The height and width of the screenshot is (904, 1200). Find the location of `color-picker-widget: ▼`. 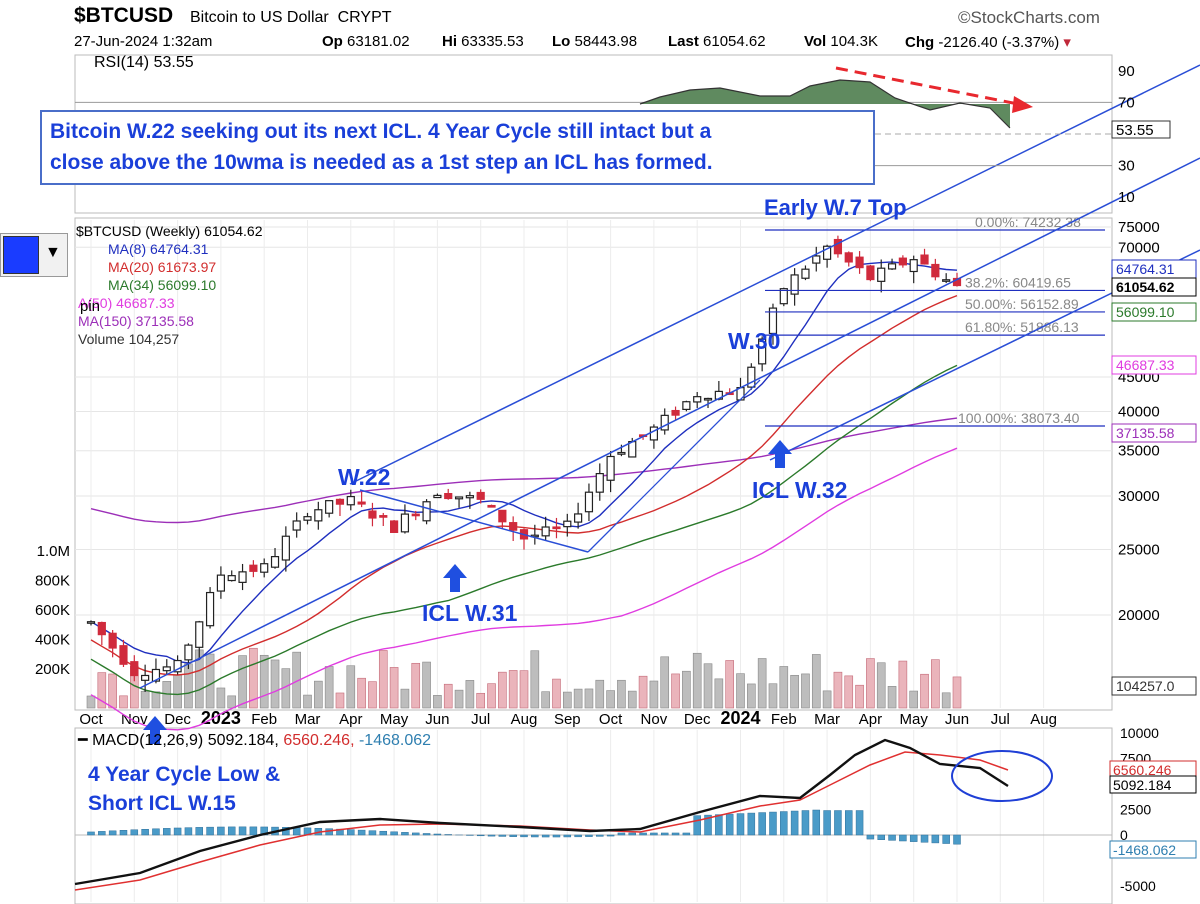

color-picker-widget: ▼ is located at coordinates (34, 255).